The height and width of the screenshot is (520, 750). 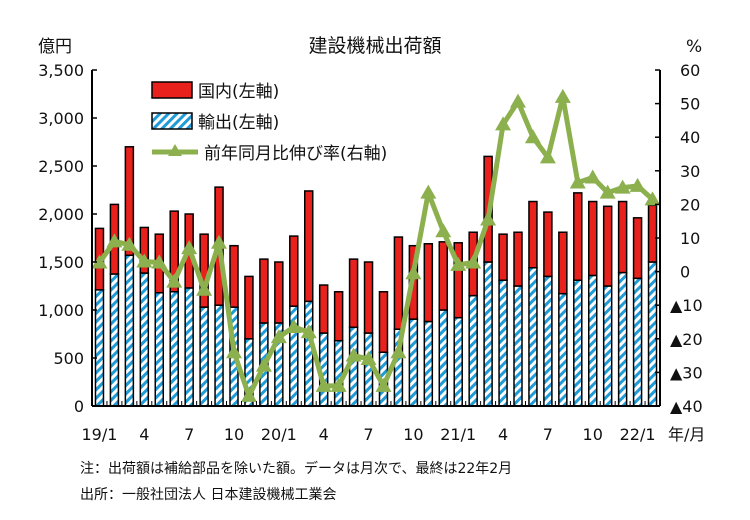 What do you see at coordinates (61, 262) in the screenshot?
I see `left-tick-label: 1,500` at bounding box center [61, 262].